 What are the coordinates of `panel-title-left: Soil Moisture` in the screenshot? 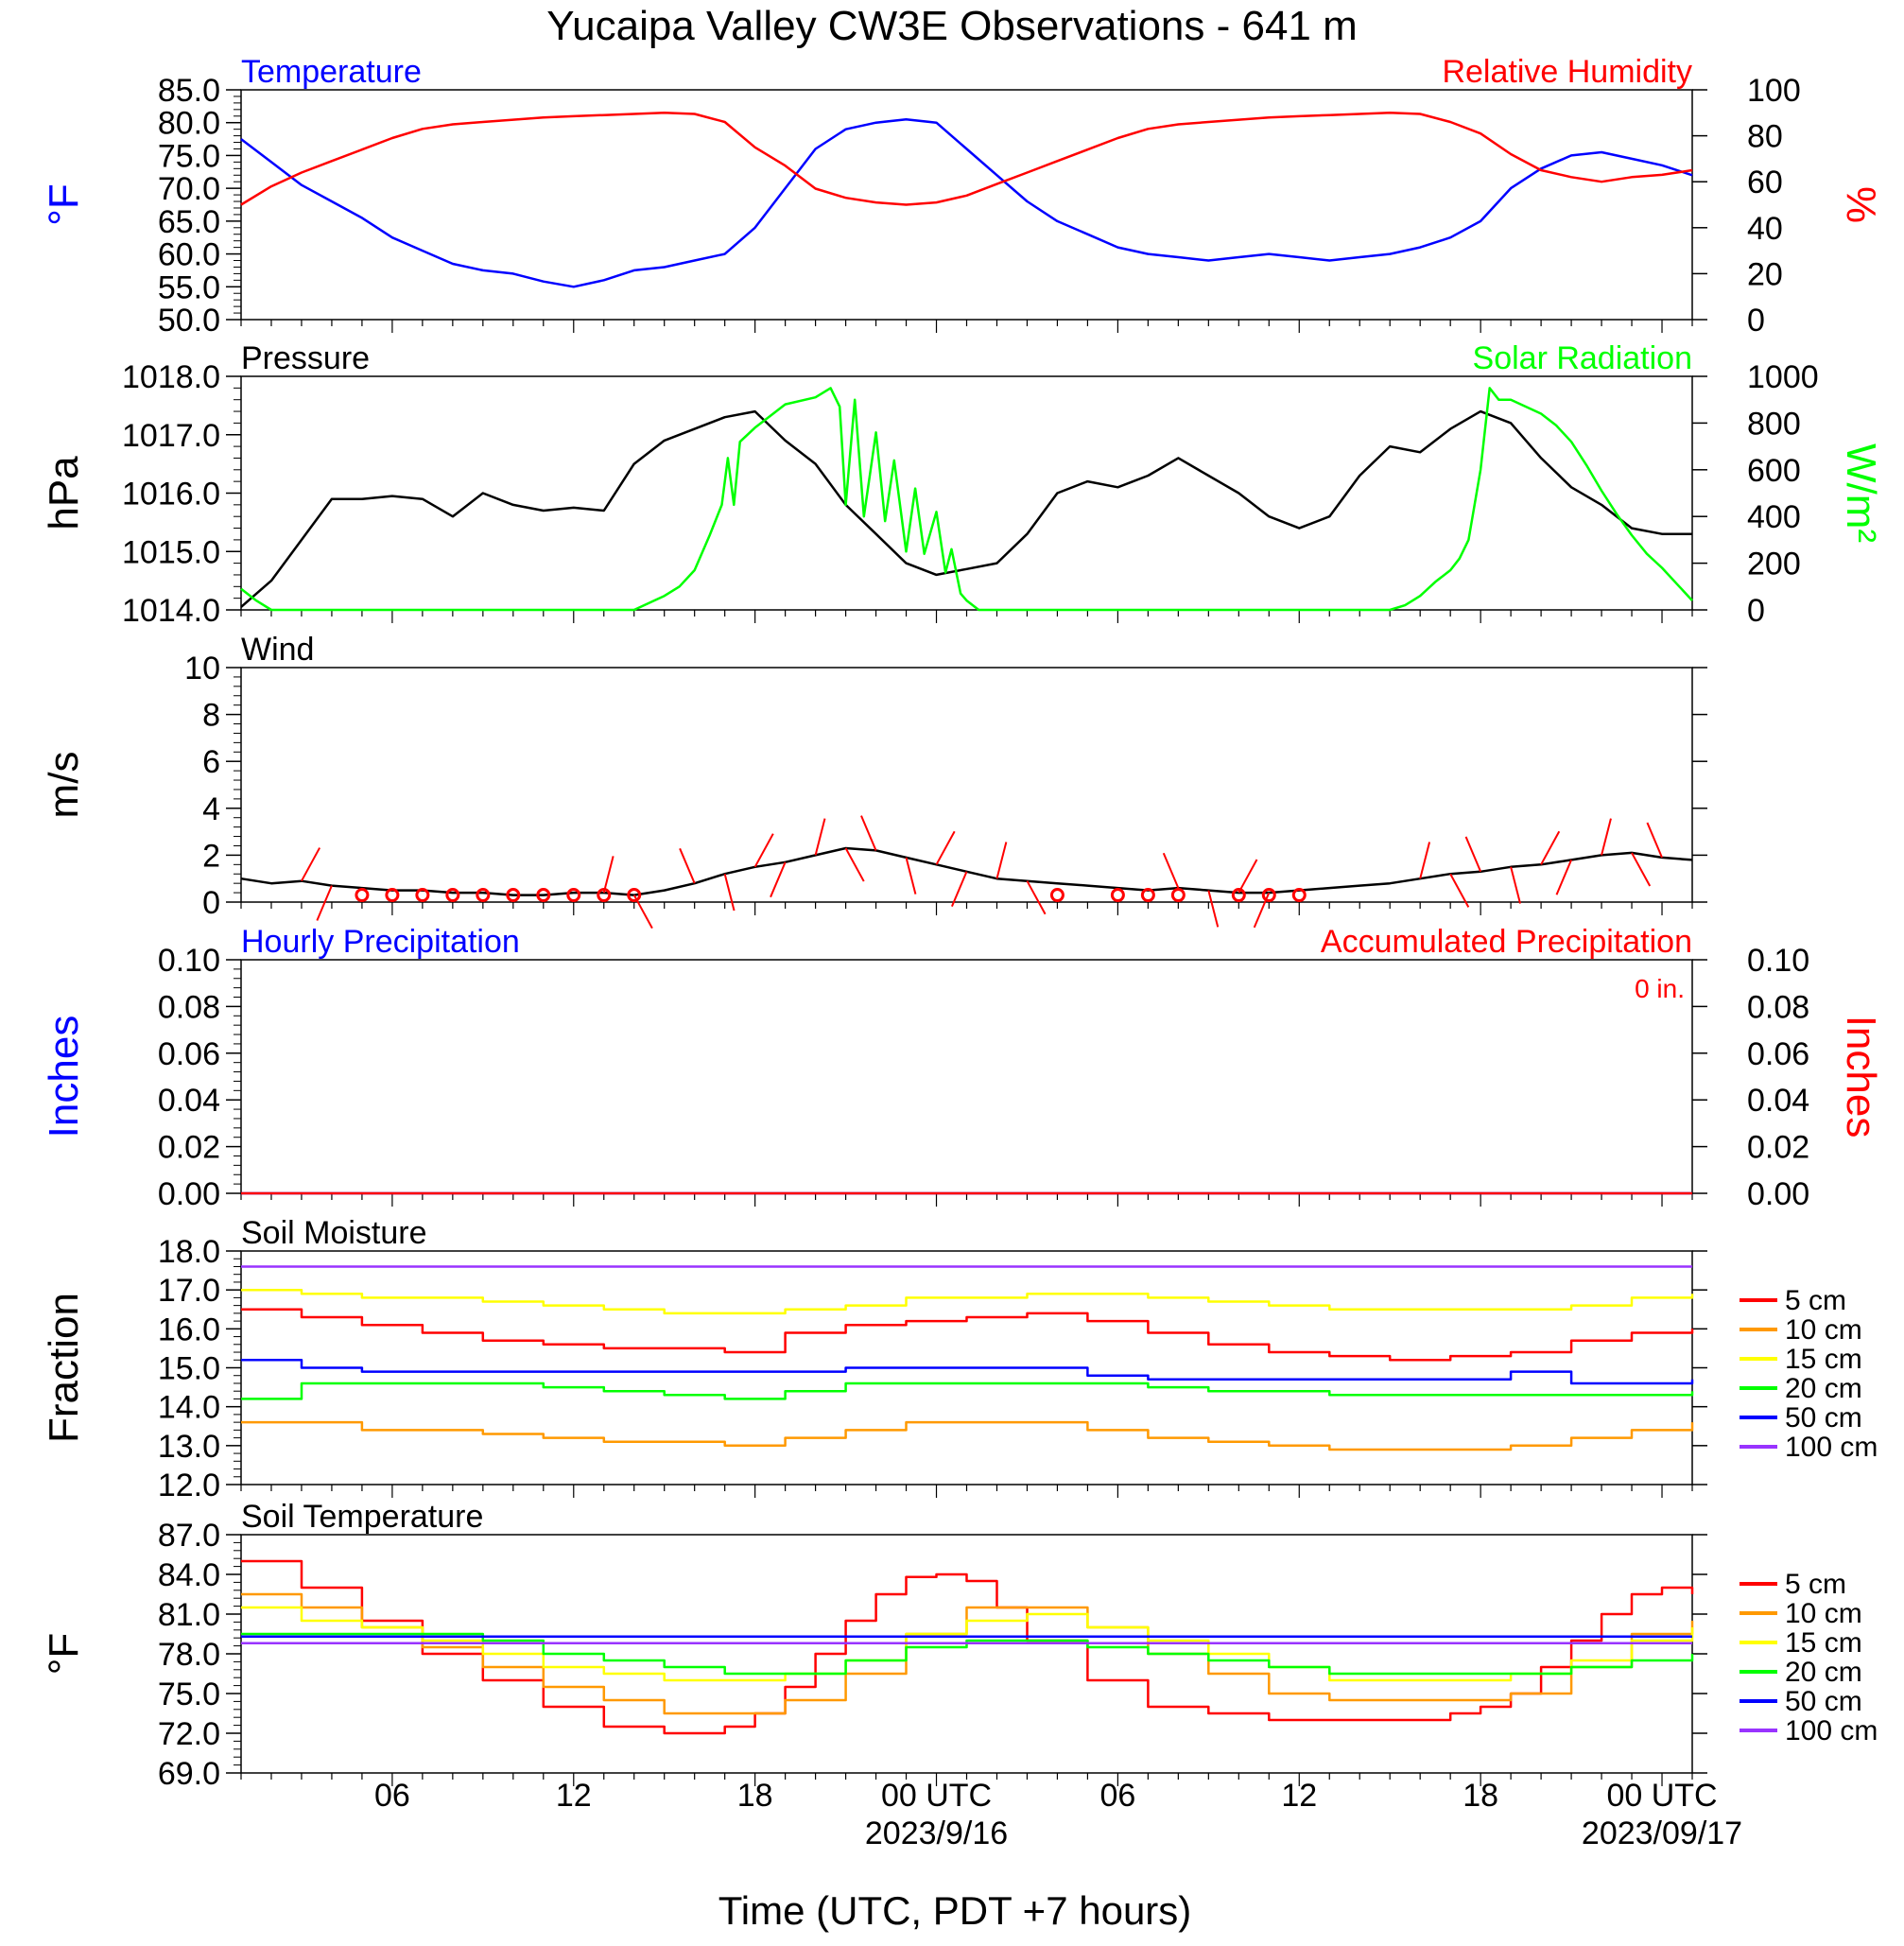 It's located at (334, 1233).